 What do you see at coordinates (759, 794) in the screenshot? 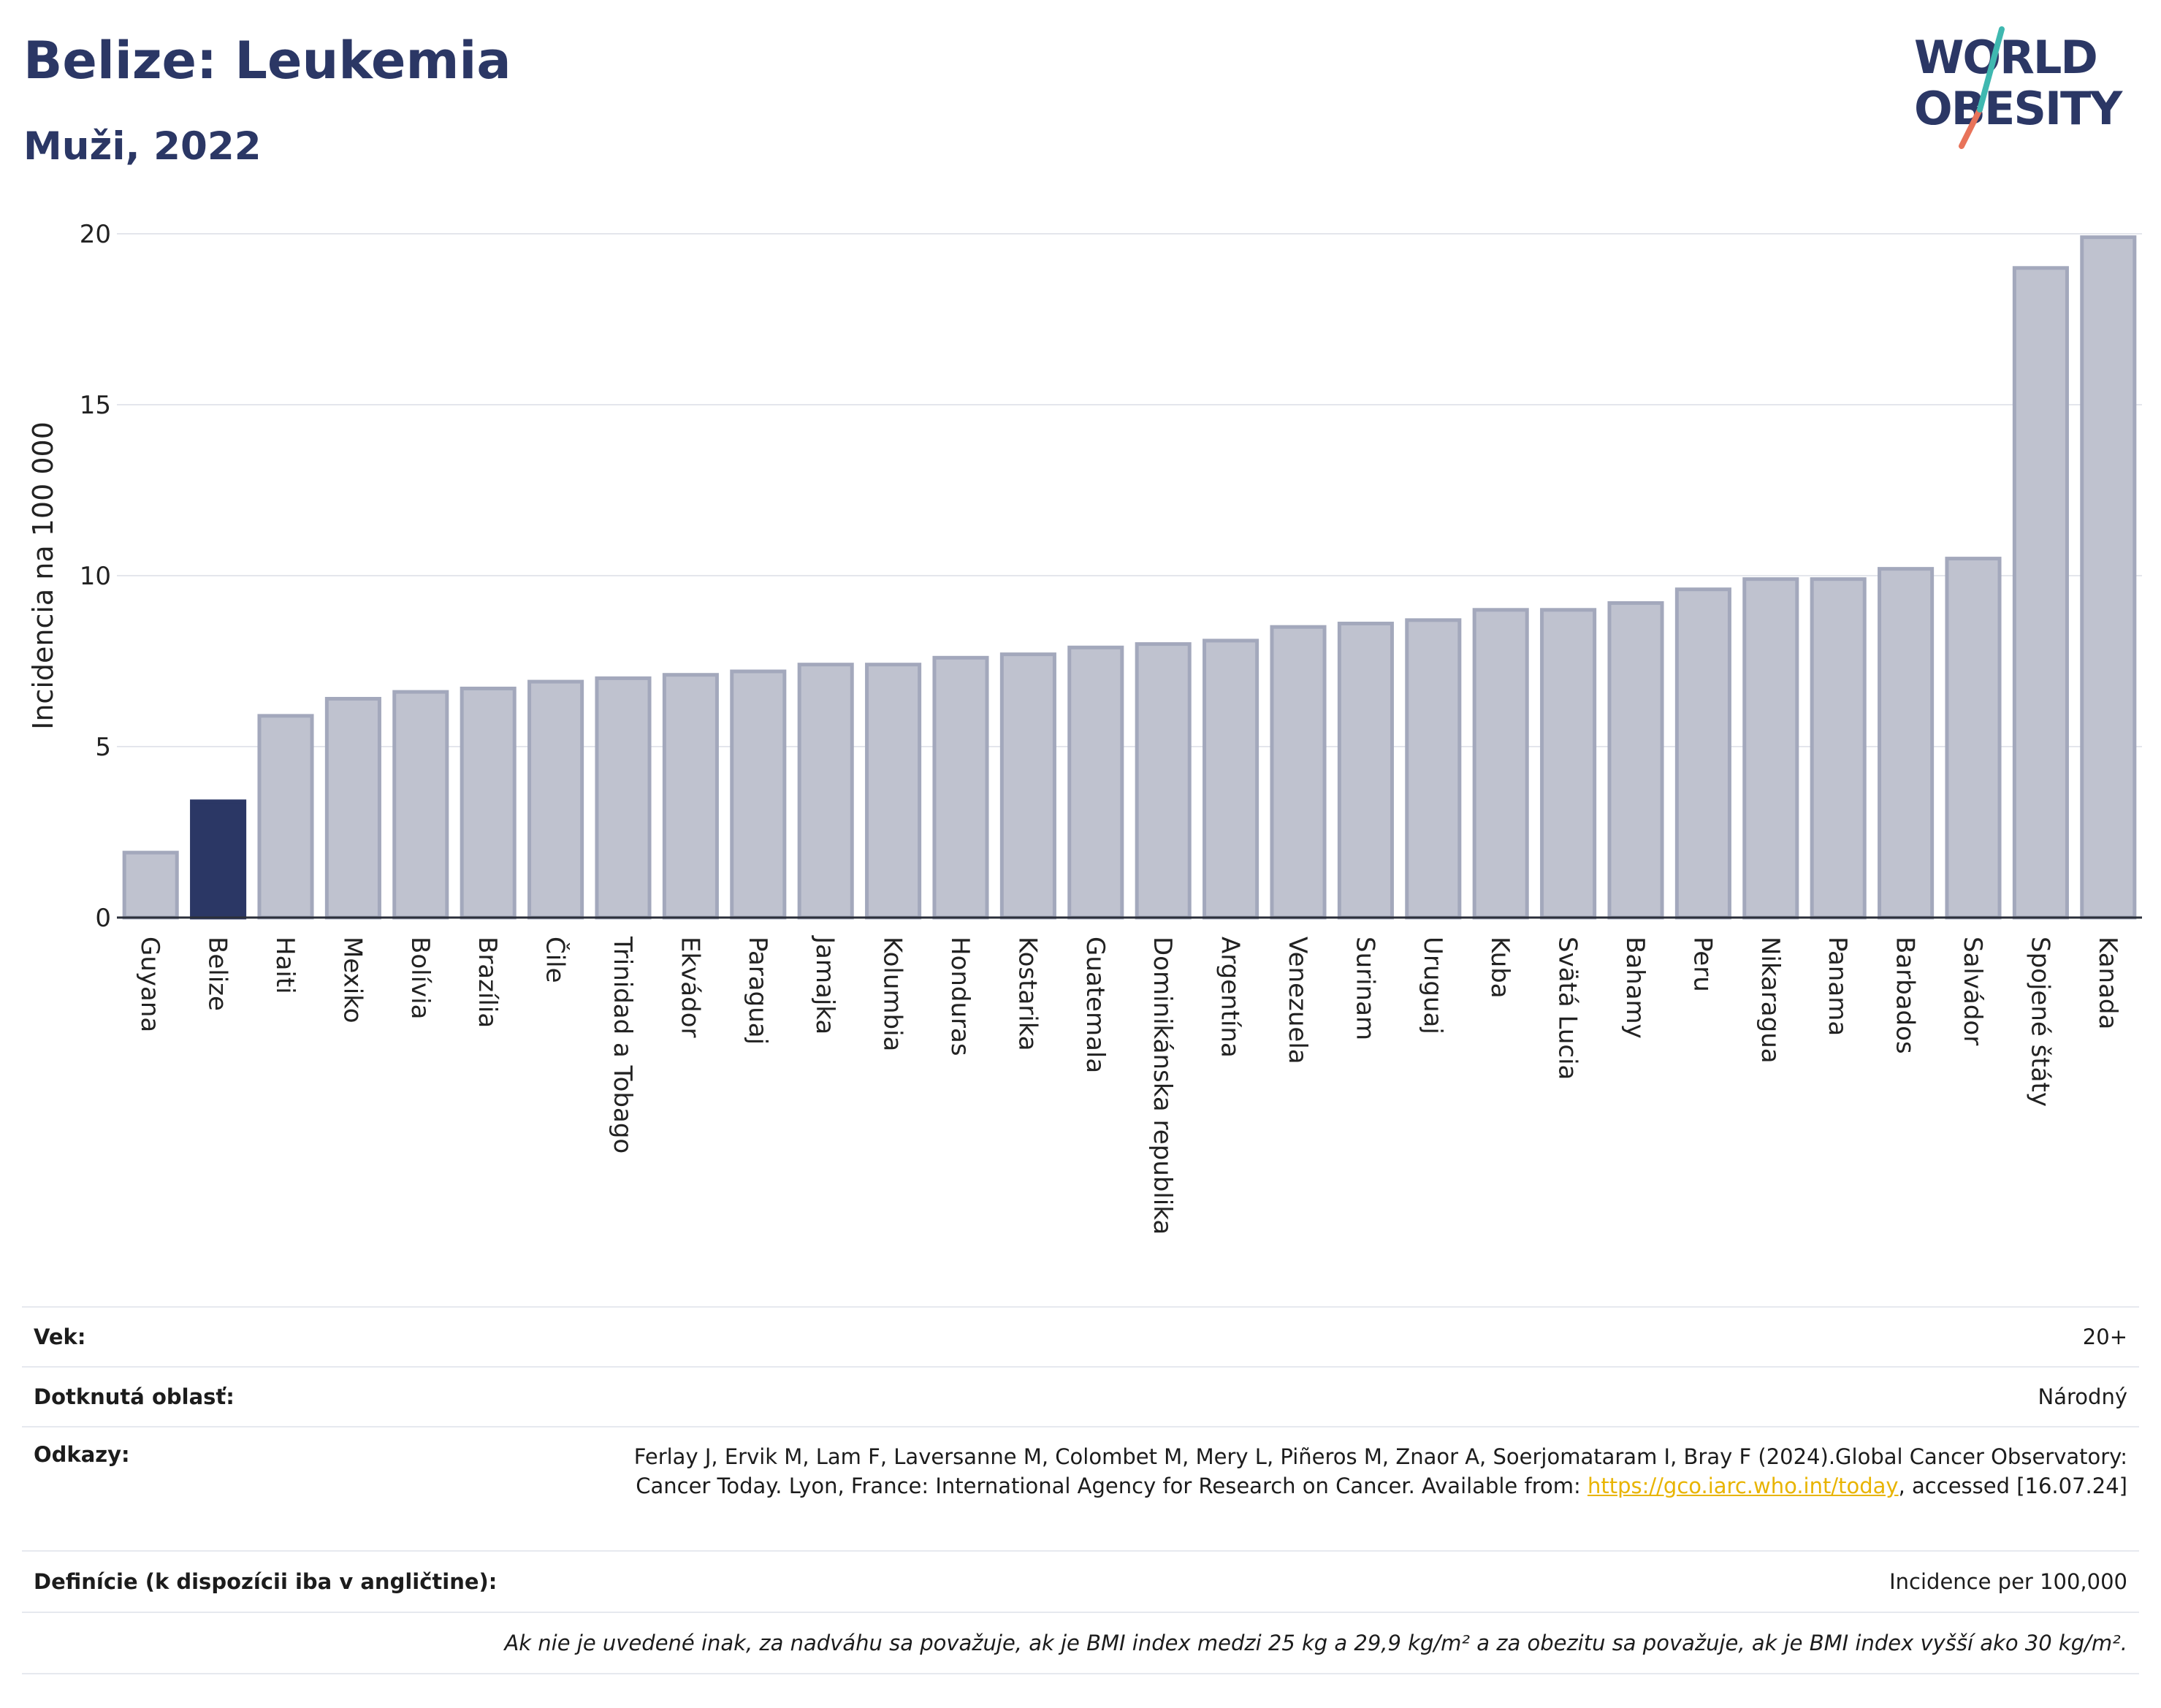
I see `bar-paraguaj` at bounding box center [759, 794].